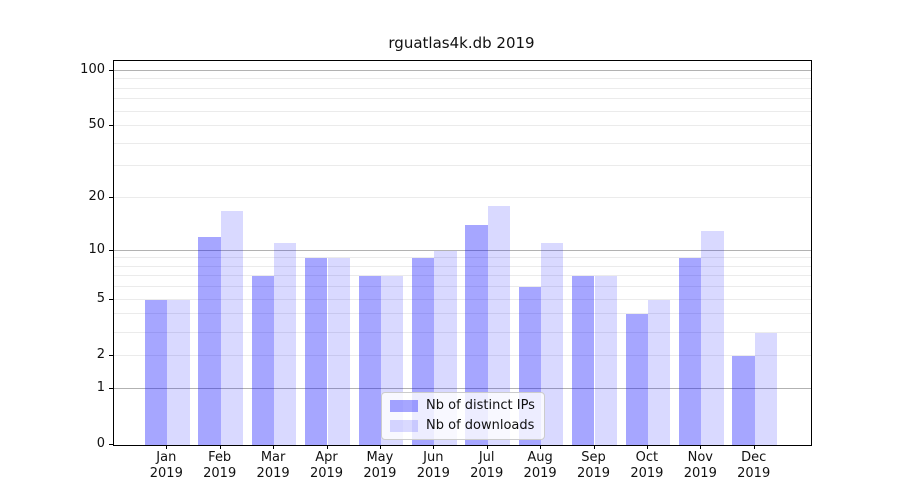  I want to click on x-tick-label-dec: Dec 2019, so click(754, 465).